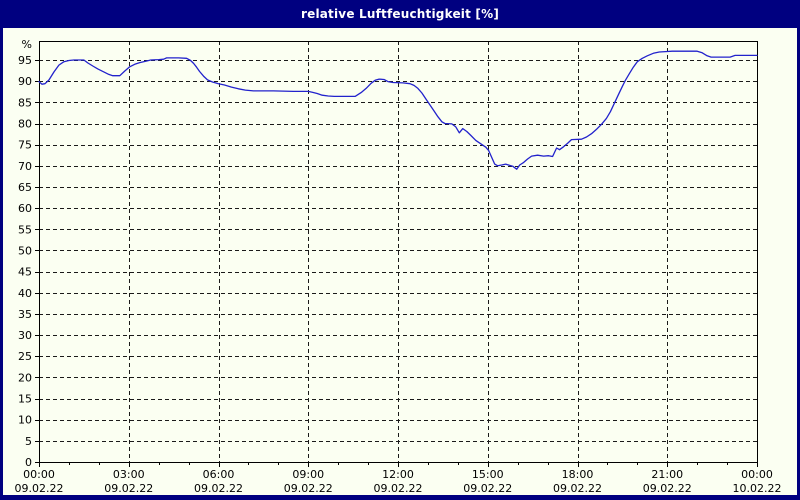 The width and height of the screenshot is (800, 500). I want to click on y-tick-label: 65, so click(25, 187).